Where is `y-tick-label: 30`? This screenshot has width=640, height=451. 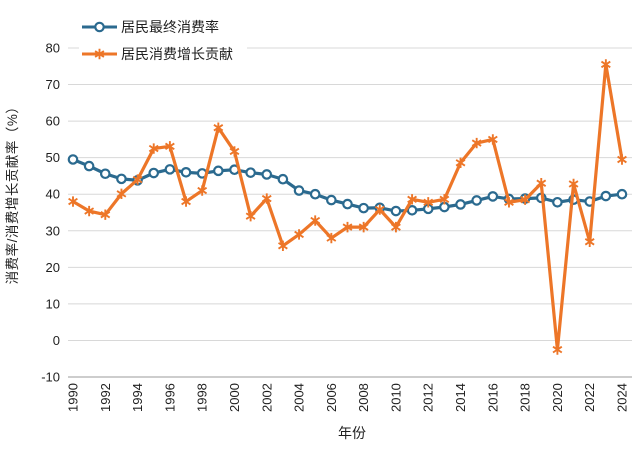 y-tick-label: 30 is located at coordinates (53, 230).